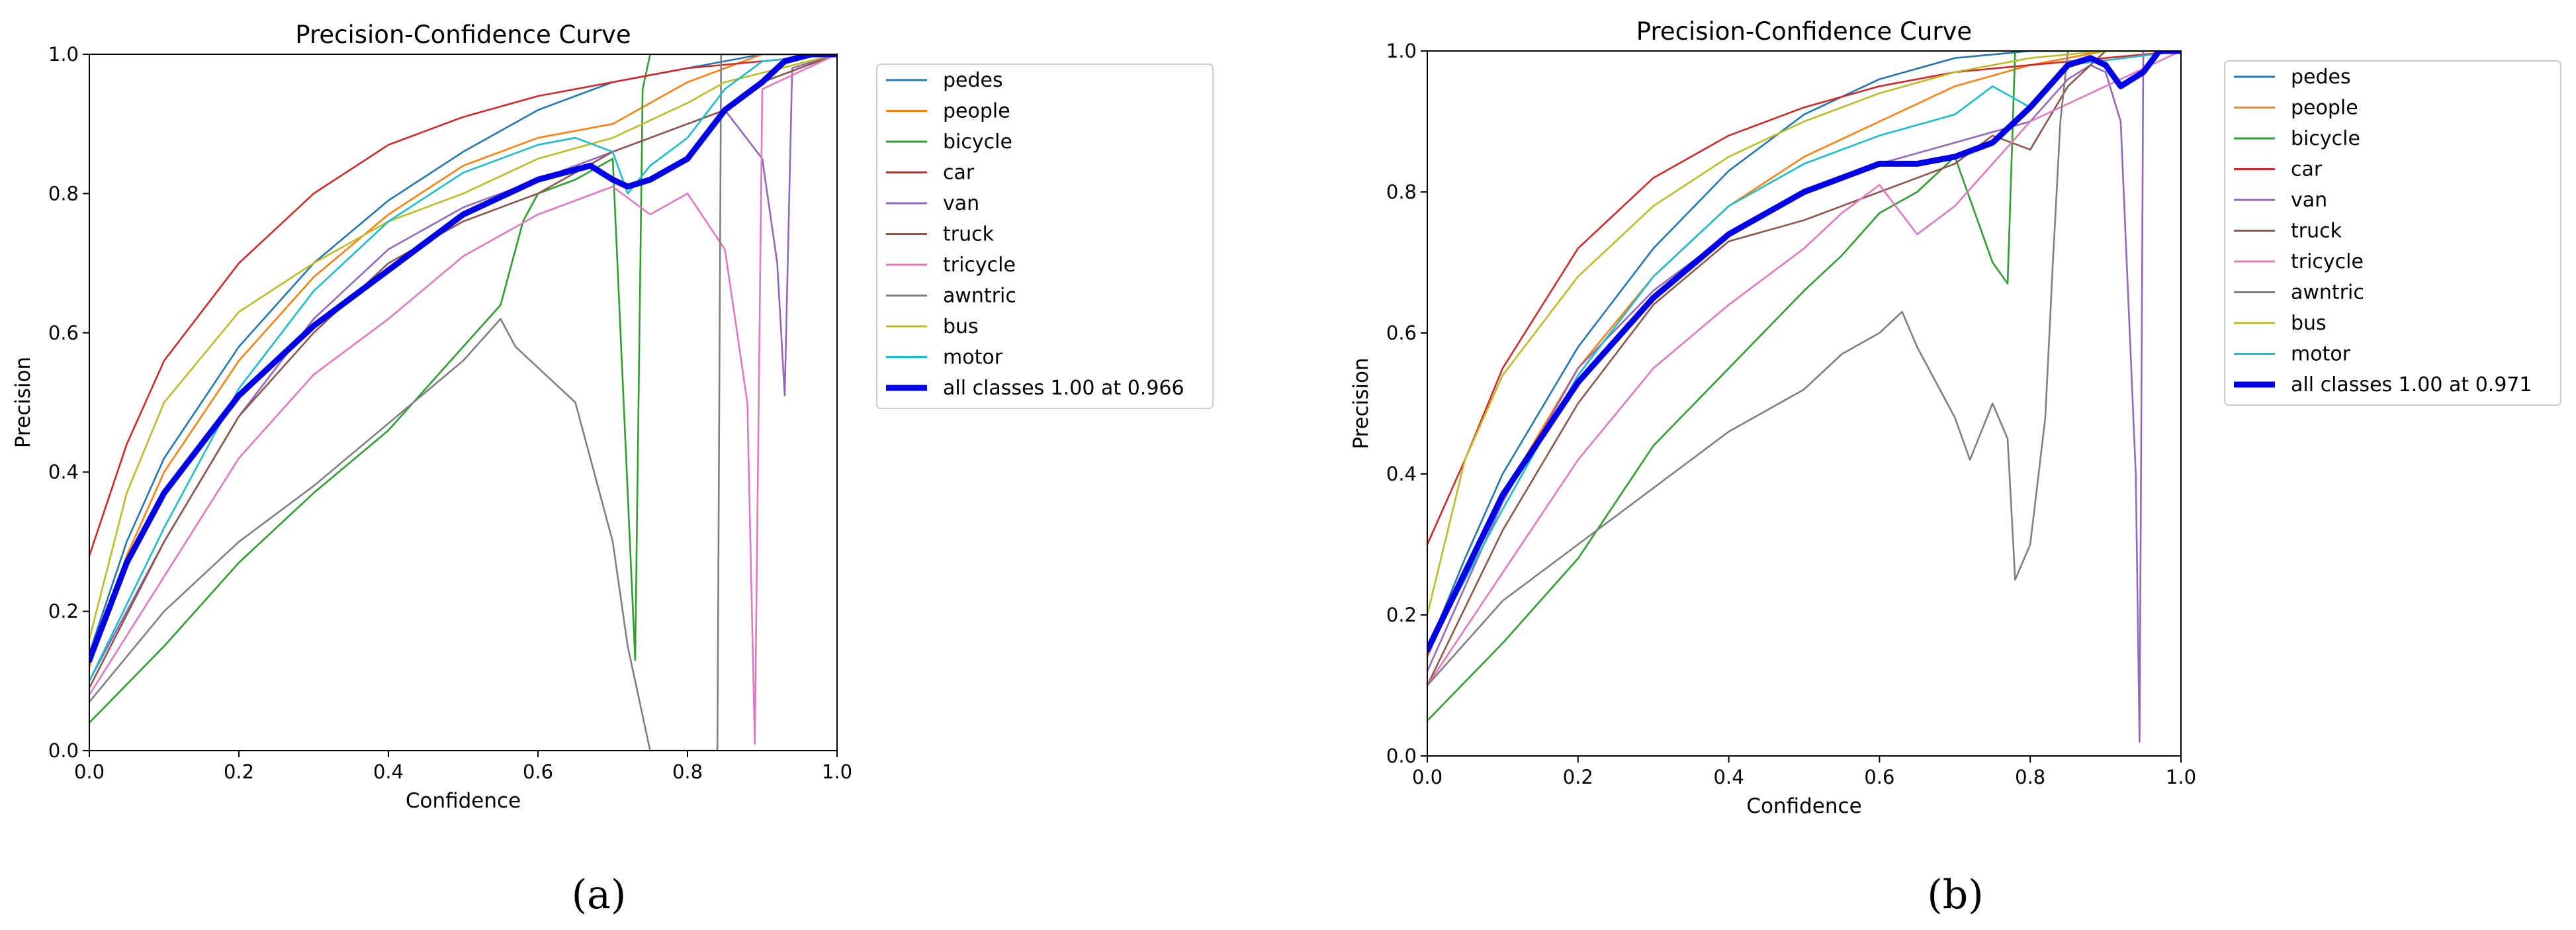 The width and height of the screenshot is (2576, 930). What do you see at coordinates (2411, 384) in the screenshot?
I see `legend-label: all classes 1.00 at 0.971` at bounding box center [2411, 384].